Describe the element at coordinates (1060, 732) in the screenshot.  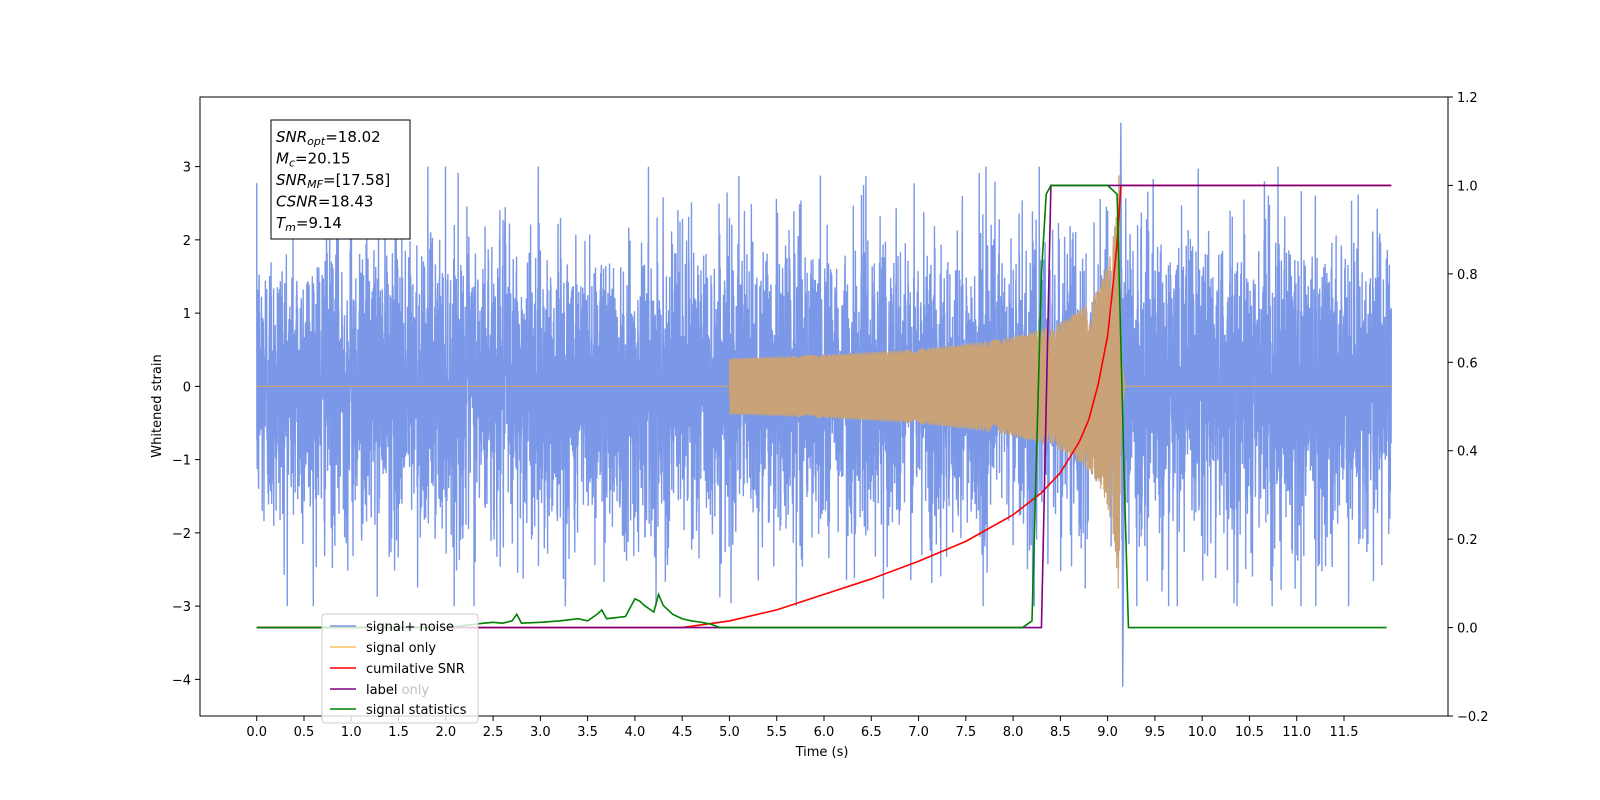
I see `x-tick-label: 8.5` at that location.